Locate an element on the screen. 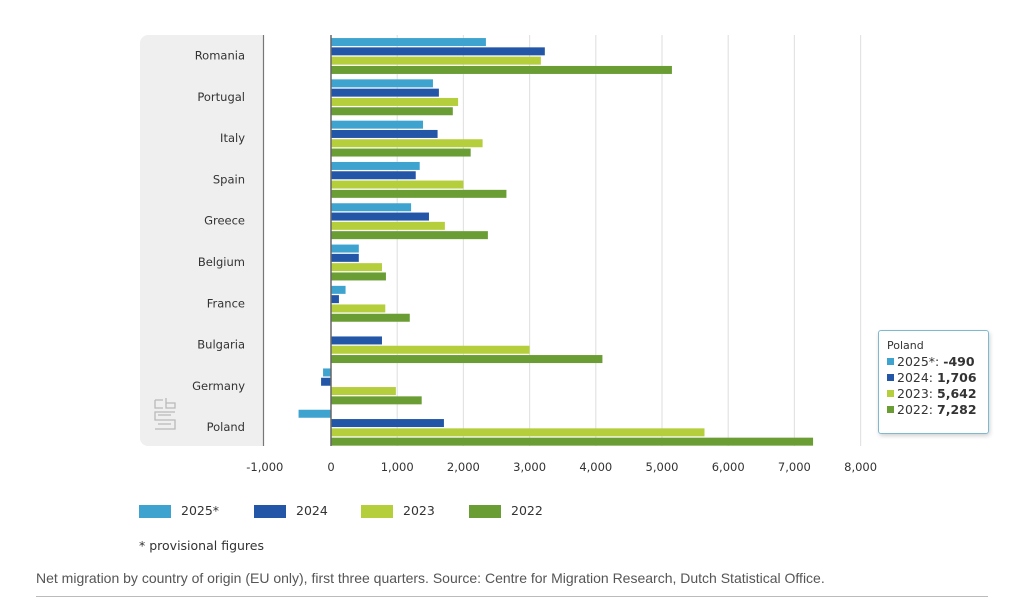 The image size is (1024, 602). x-tick-label: -1,000 is located at coordinates (264, 467).